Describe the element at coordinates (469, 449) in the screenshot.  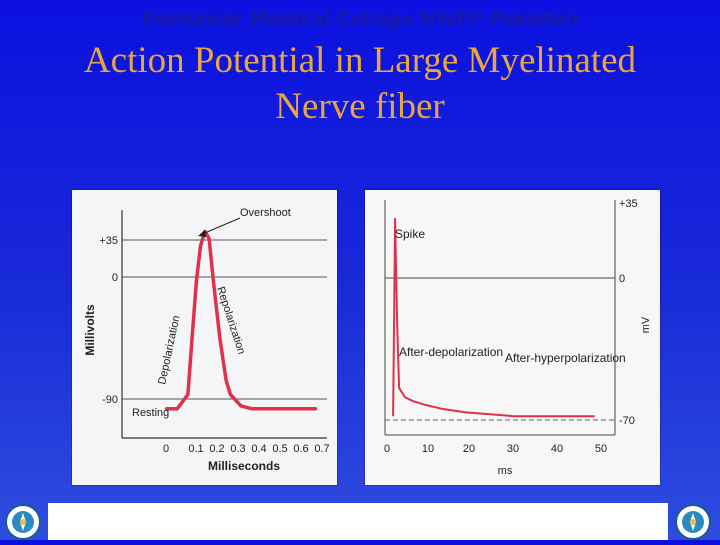
I see `x-tick-label: 20` at that location.